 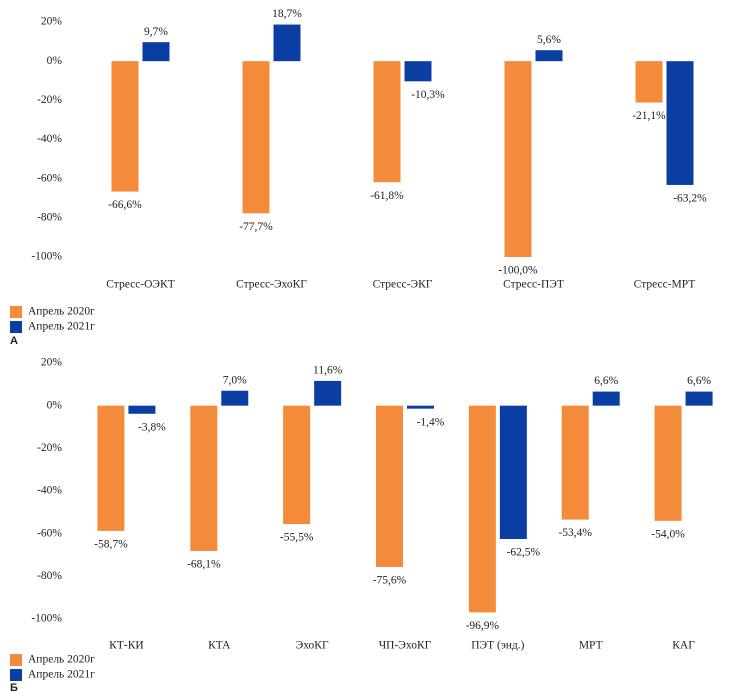 What do you see at coordinates (287, 14) in the screenshot?
I see `value-label: 18,7%` at bounding box center [287, 14].